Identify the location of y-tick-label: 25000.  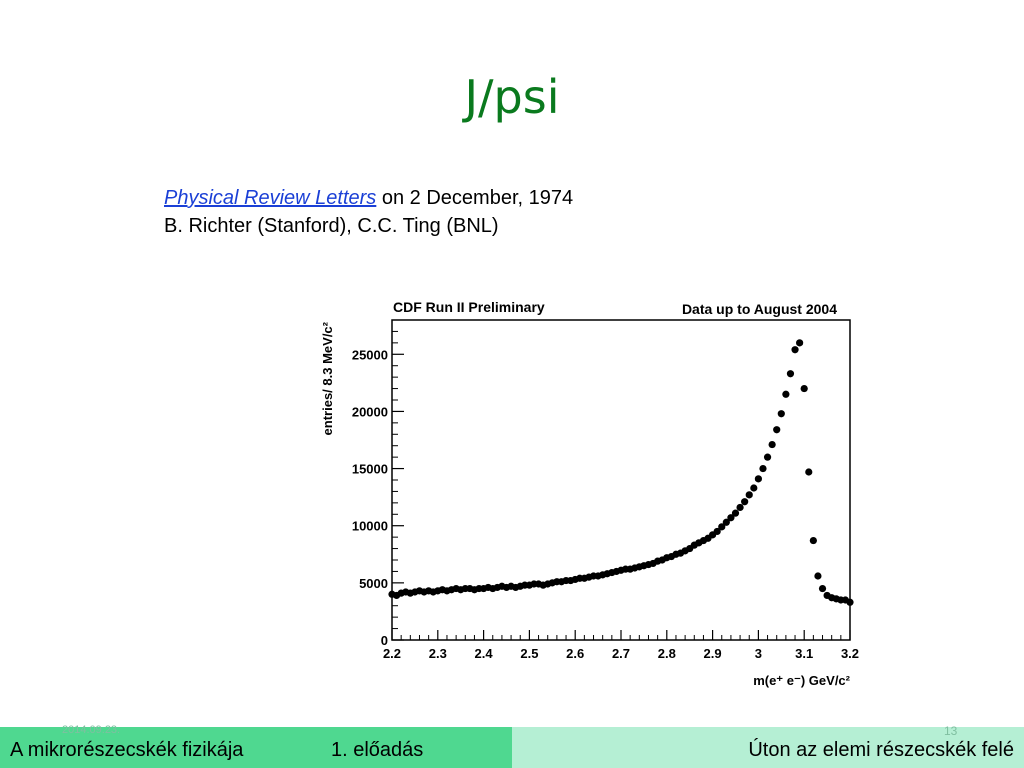
(370, 354).